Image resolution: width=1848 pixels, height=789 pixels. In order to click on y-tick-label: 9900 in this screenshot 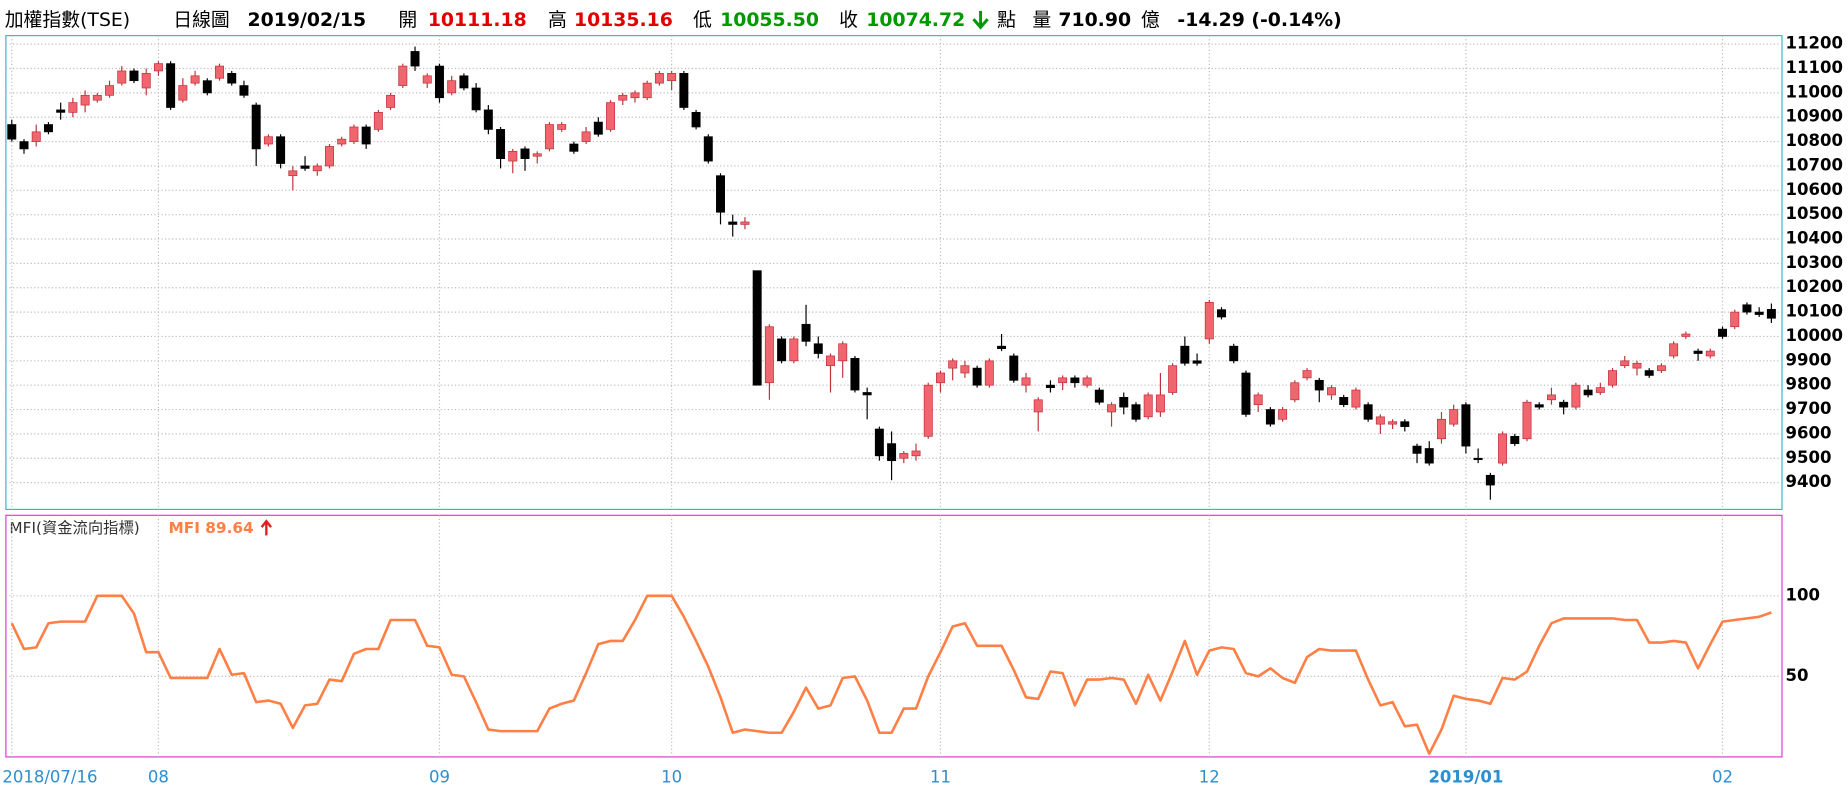, I will do `click(1809, 359)`.